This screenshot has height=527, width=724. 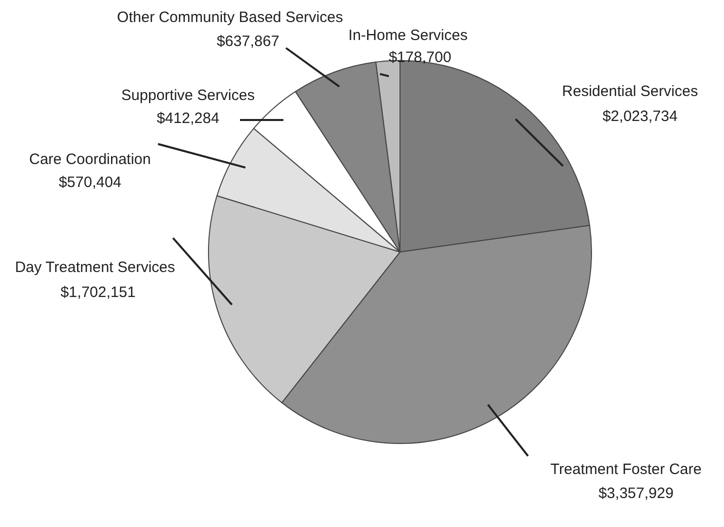 I want to click on slice-label: Supportive Services, so click(x=188, y=95).